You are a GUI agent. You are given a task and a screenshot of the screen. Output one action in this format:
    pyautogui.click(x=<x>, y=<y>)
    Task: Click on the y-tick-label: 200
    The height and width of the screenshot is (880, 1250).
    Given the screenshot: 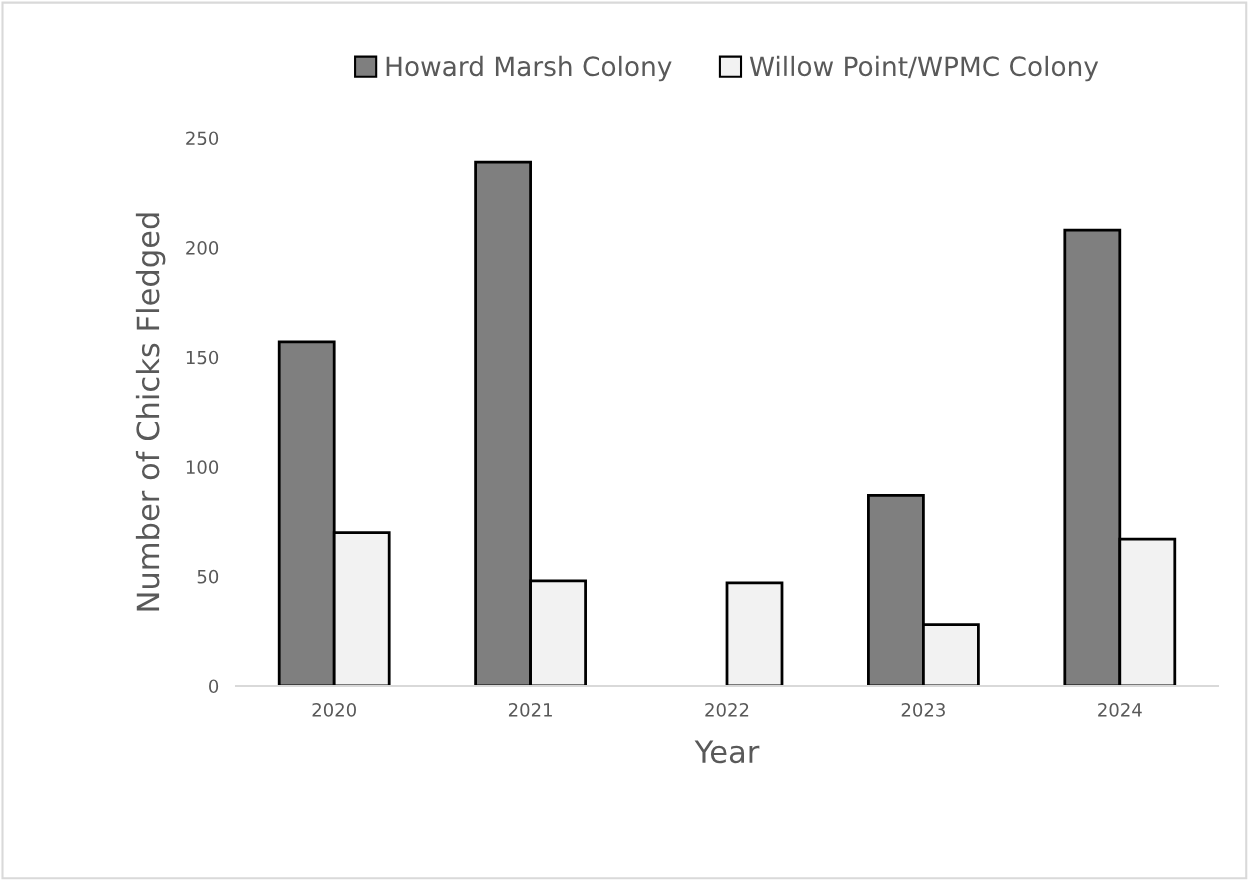 What is the action you would take?
    pyautogui.click(x=202, y=248)
    